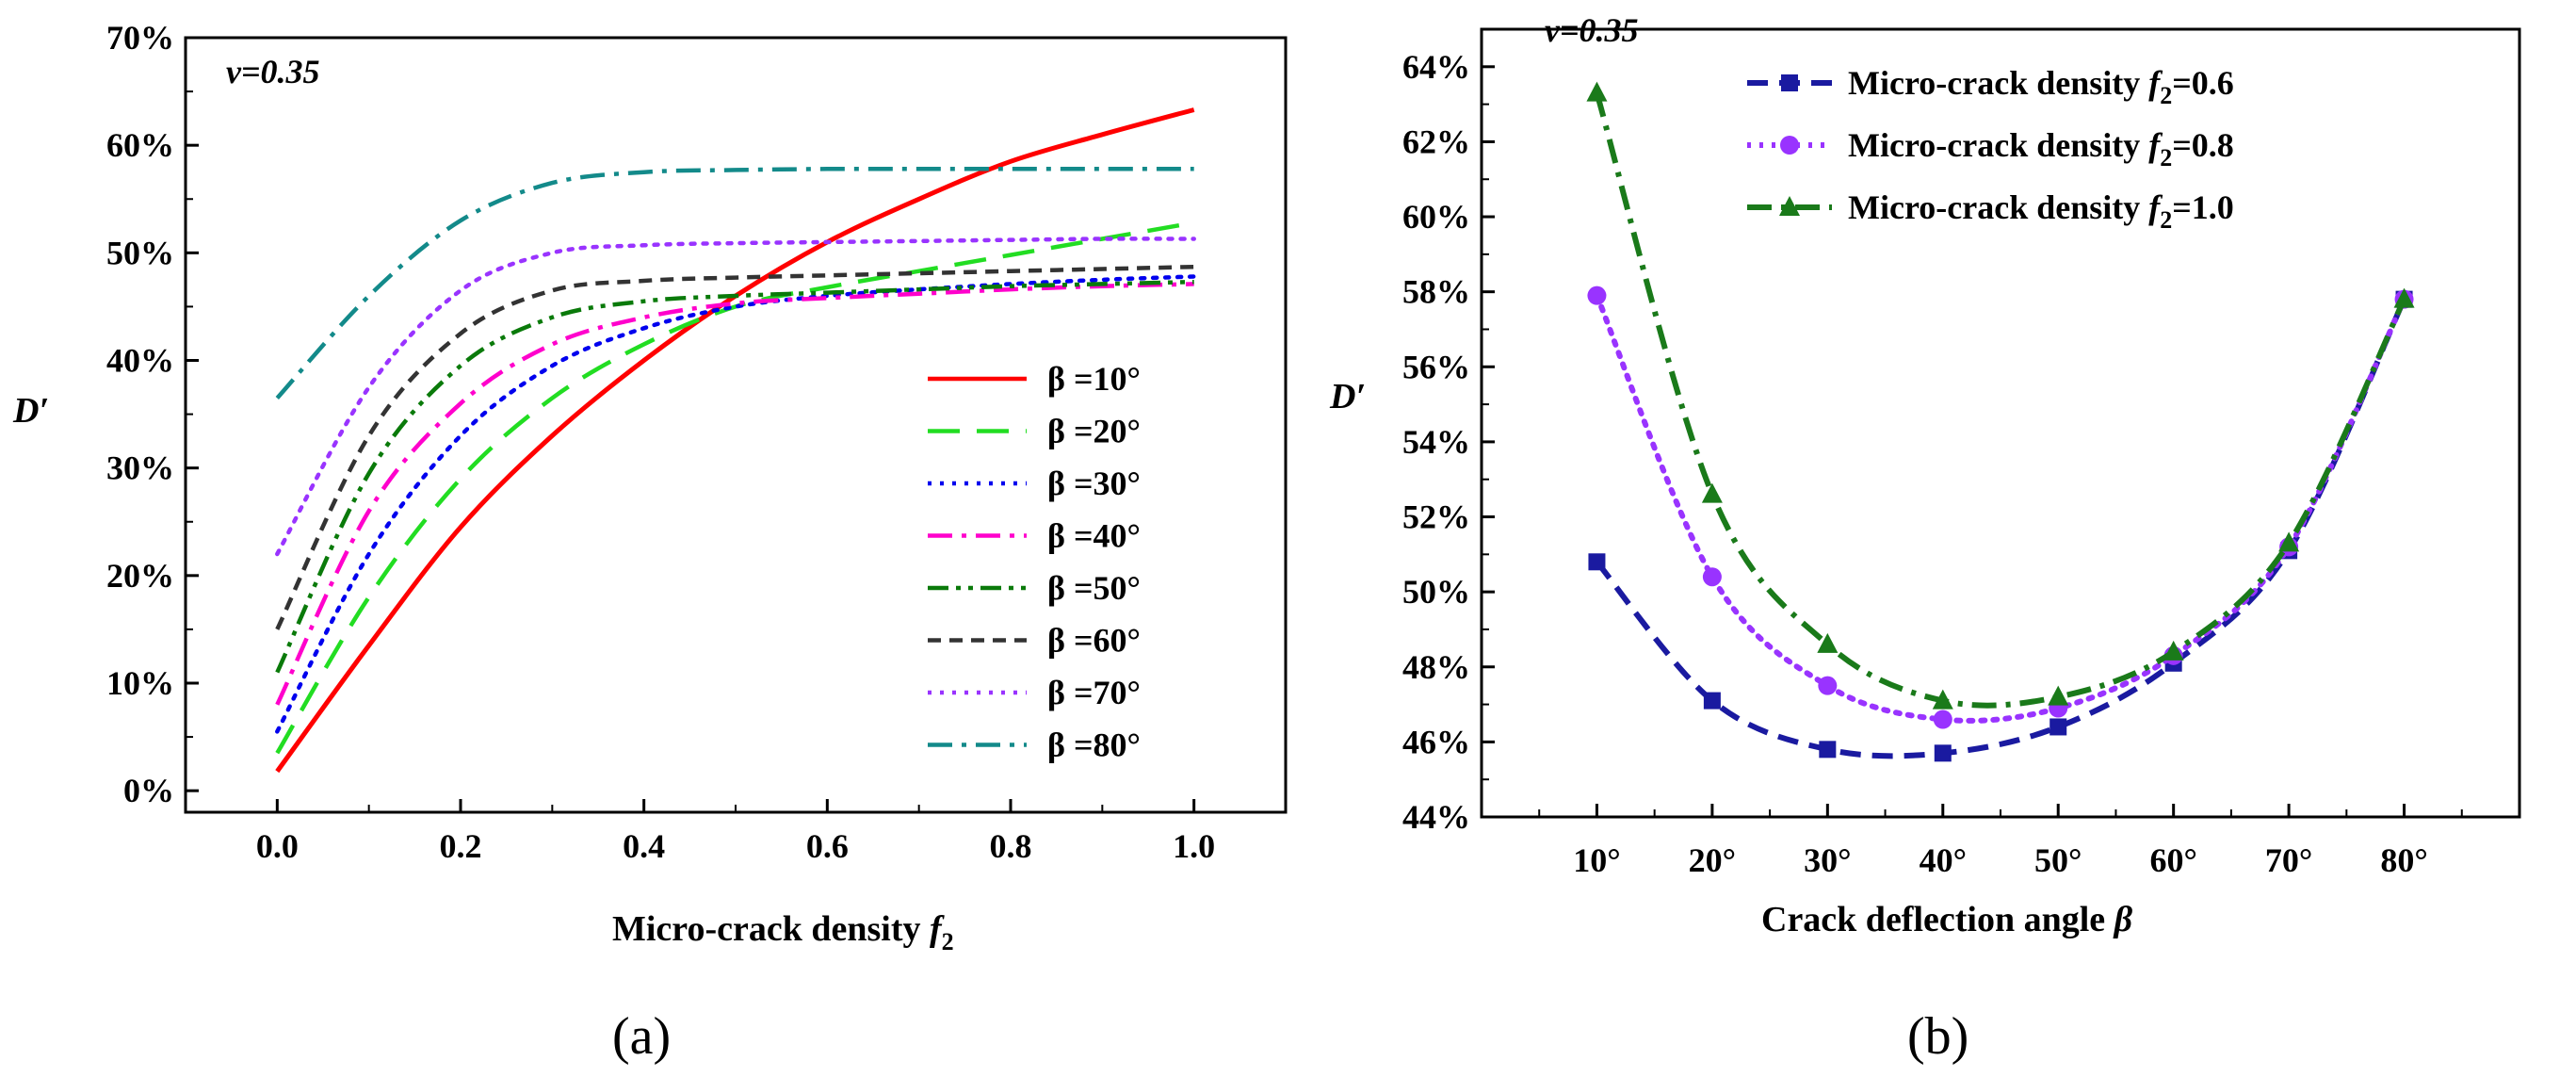 The width and height of the screenshot is (2576, 1077). What do you see at coordinates (2203, 83) in the screenshot?
I see `panel-b-legend-label-value: =0.6` at bounding box center [2203, 83].